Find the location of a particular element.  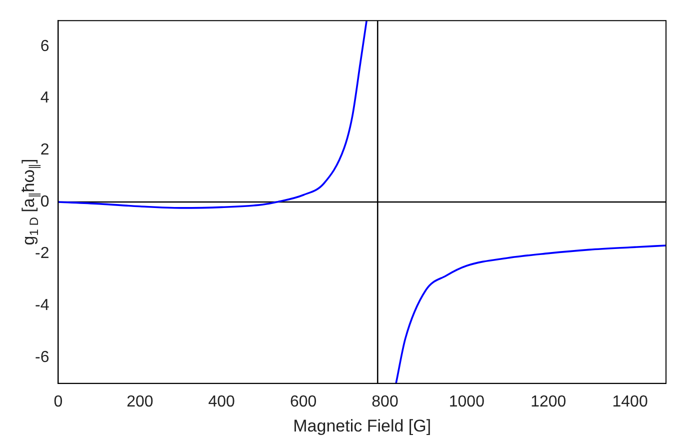

y-tick-label: -6 is located at coordinates (42, 357).